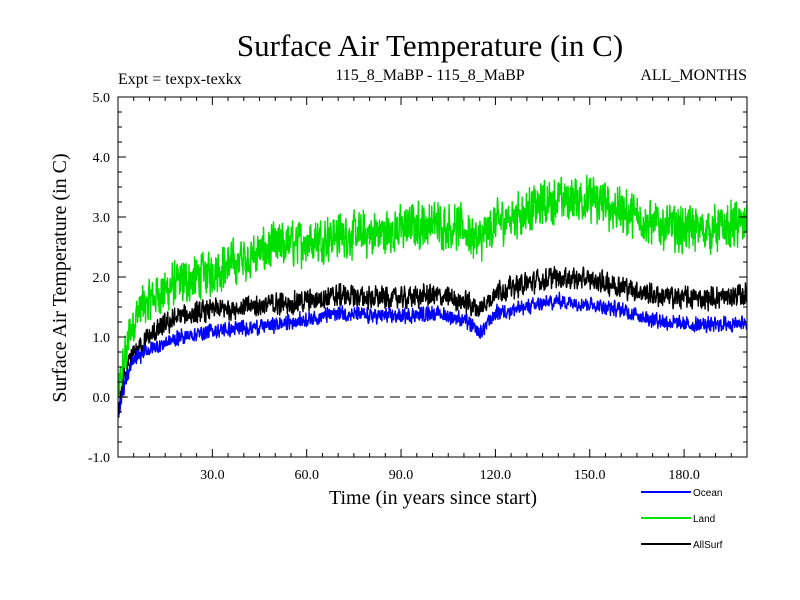 The height and width of the screenshot is (600, 800). I want to click on y-tick-label: -1.0, so click(99, 458).